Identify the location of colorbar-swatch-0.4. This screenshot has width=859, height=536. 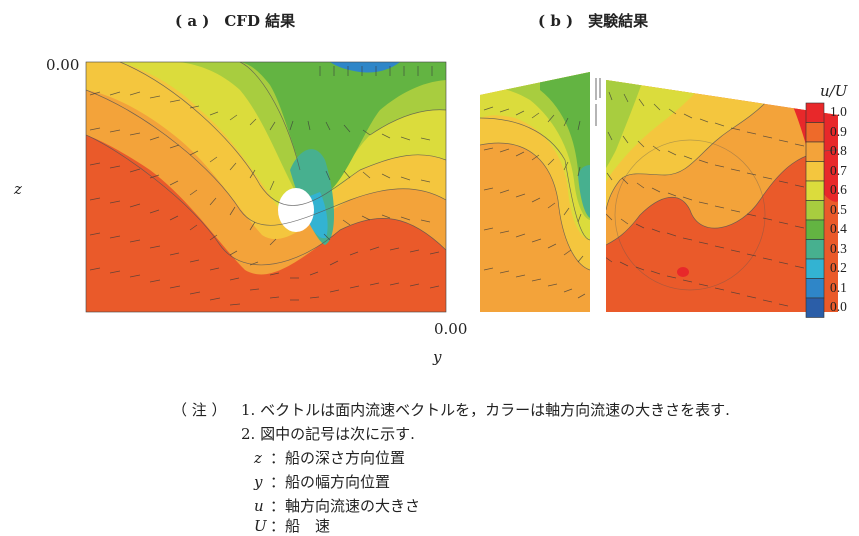
(815, 229).